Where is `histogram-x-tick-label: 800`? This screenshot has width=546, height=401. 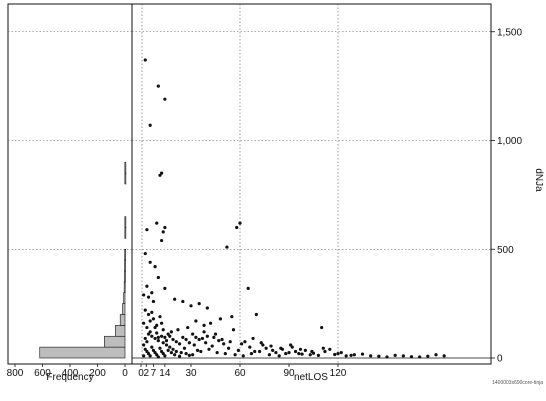
histogram-x-tick-label: 800 is located at coordinates (15, 373).